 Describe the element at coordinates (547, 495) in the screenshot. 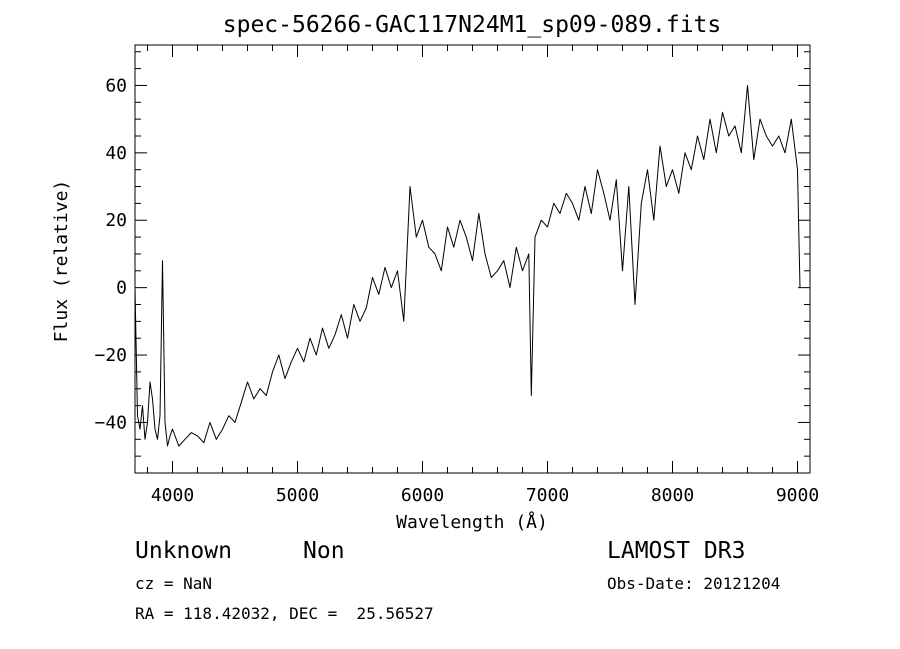

I see `x-tick-label: 7000` at that location.